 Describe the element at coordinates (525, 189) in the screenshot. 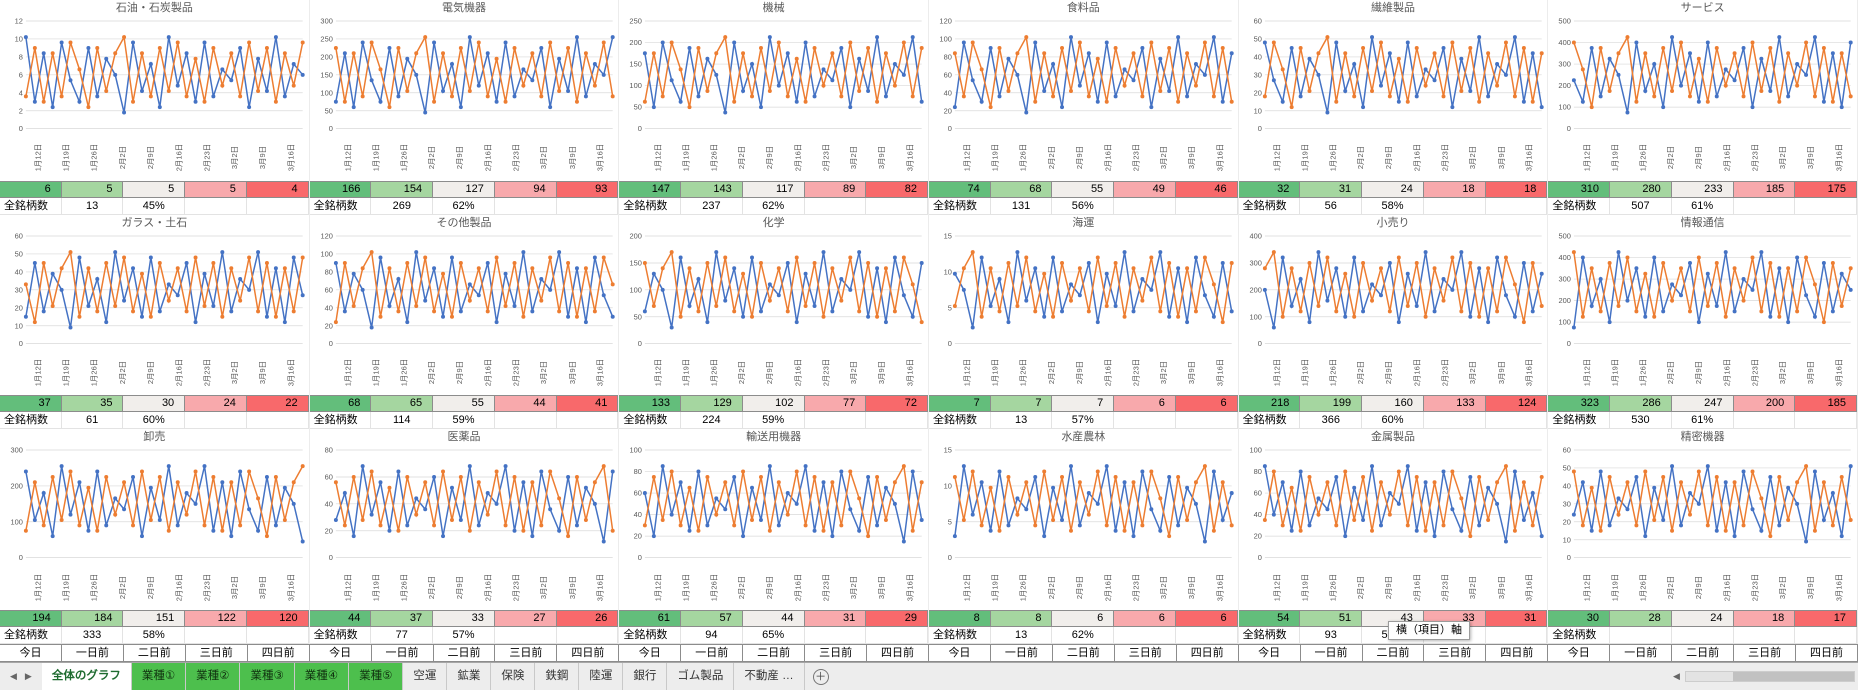

I see `count-cell: 94` at that location.